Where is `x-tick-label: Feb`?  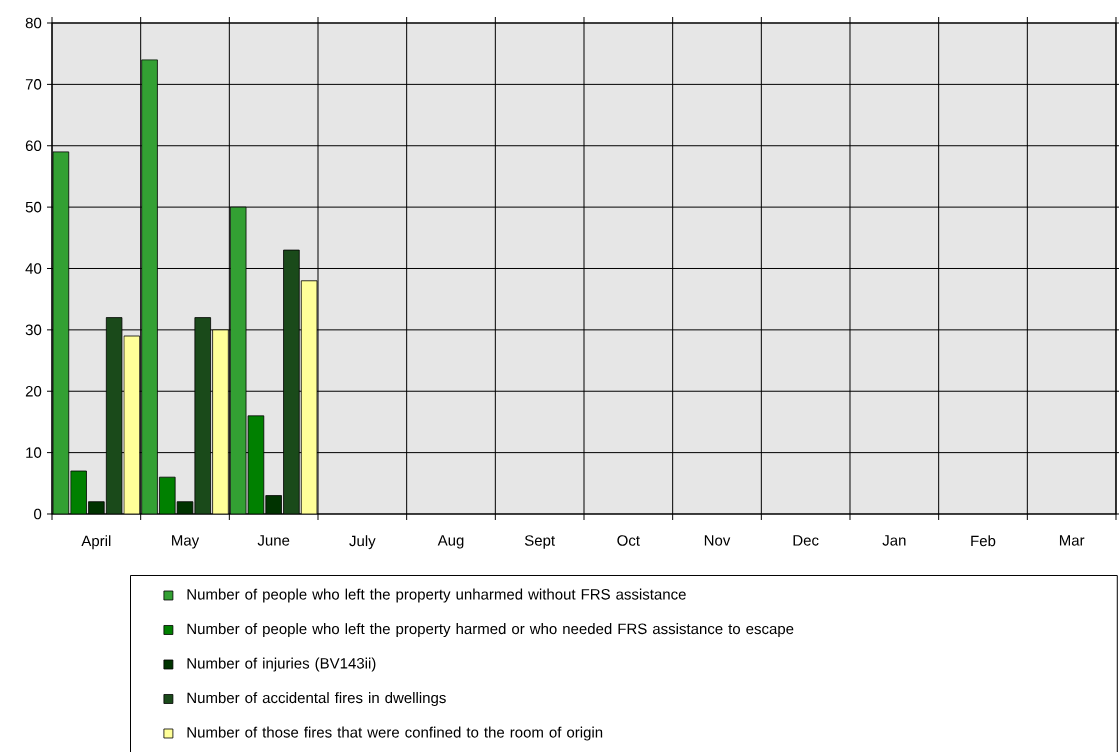
x-tick-label: Feb is located at coordinates (983, 541).